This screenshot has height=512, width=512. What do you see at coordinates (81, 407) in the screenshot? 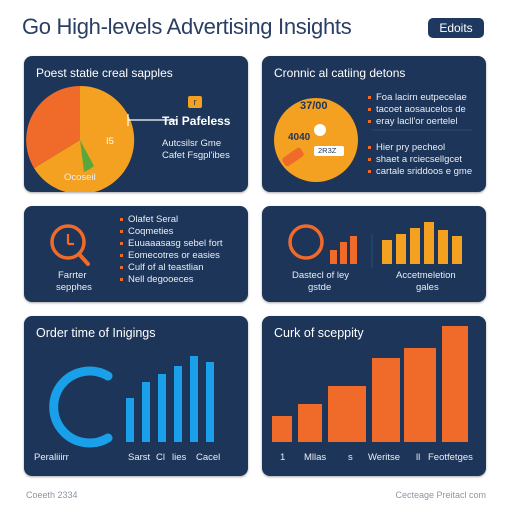
I see `blue-arc` at bounding box center [81, 407].